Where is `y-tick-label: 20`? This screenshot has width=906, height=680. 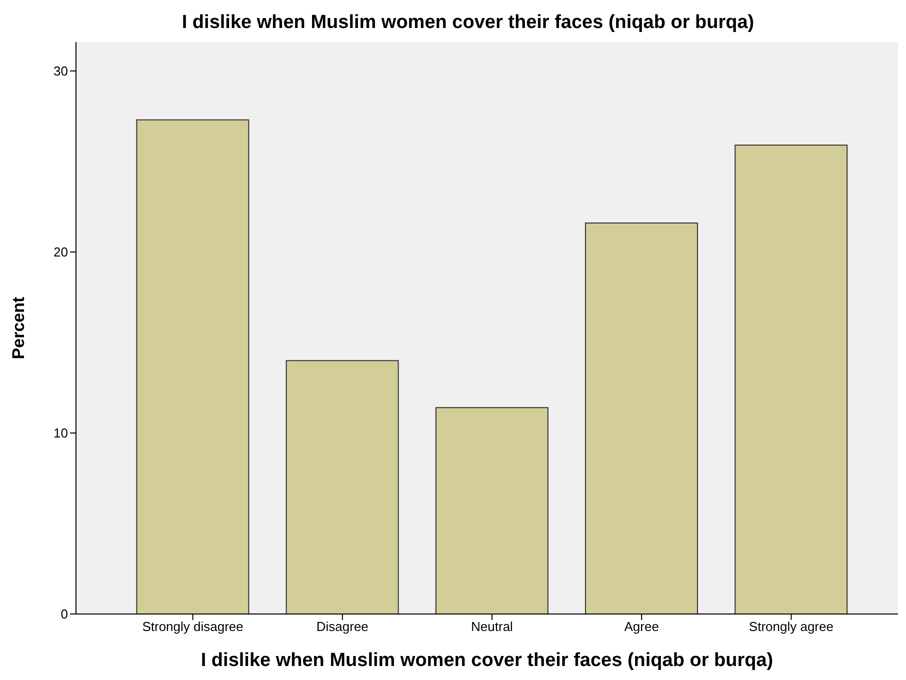
y-tick-label: 20 is located at coordinates (61, 252).